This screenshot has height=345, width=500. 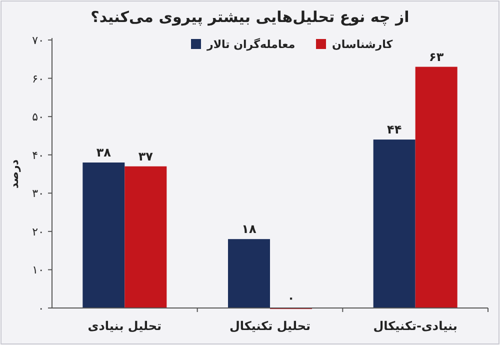 What do you see at coordinates (436, 57) in the screenshot?
I see `data-label: ۶۳` at bounding box center [436, 57].